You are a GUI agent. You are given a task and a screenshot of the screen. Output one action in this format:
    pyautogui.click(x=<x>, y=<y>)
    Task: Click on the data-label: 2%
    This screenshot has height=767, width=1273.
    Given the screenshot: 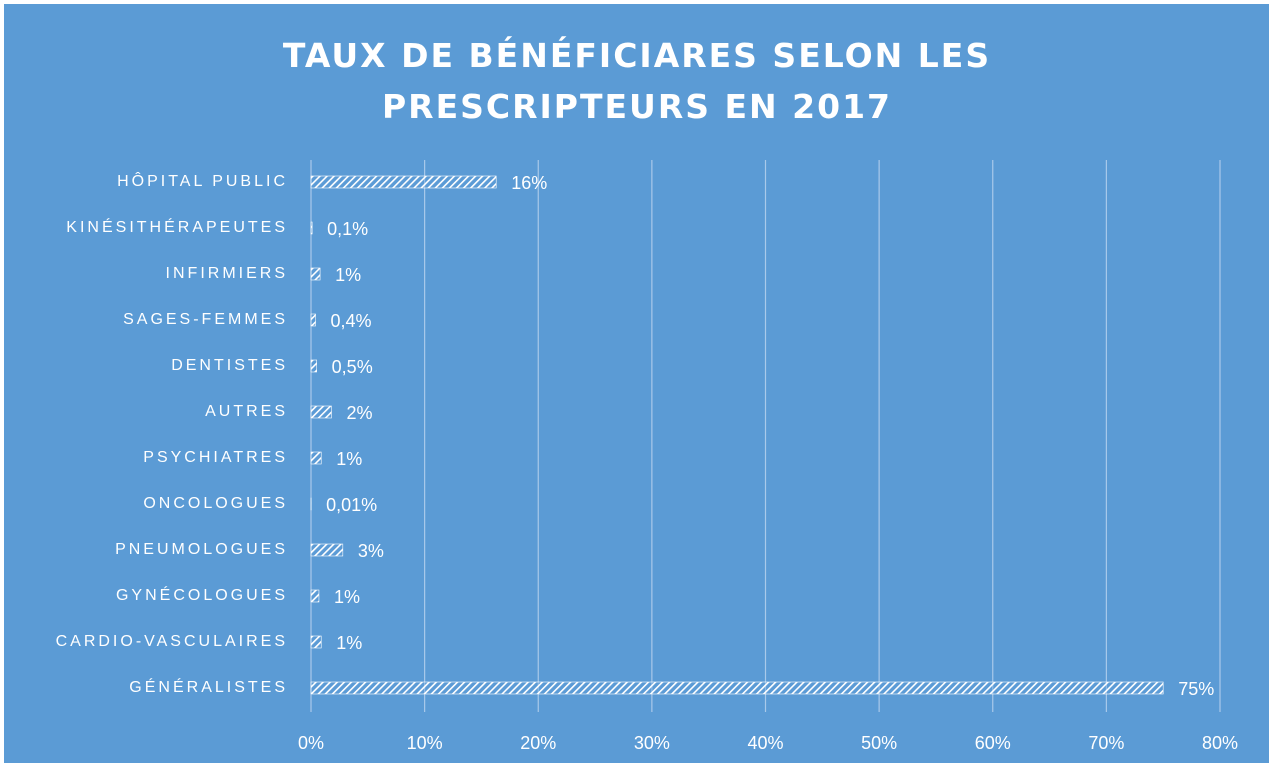 What is the action you would take?
    pyautogui.click(x=359, y=413)
    